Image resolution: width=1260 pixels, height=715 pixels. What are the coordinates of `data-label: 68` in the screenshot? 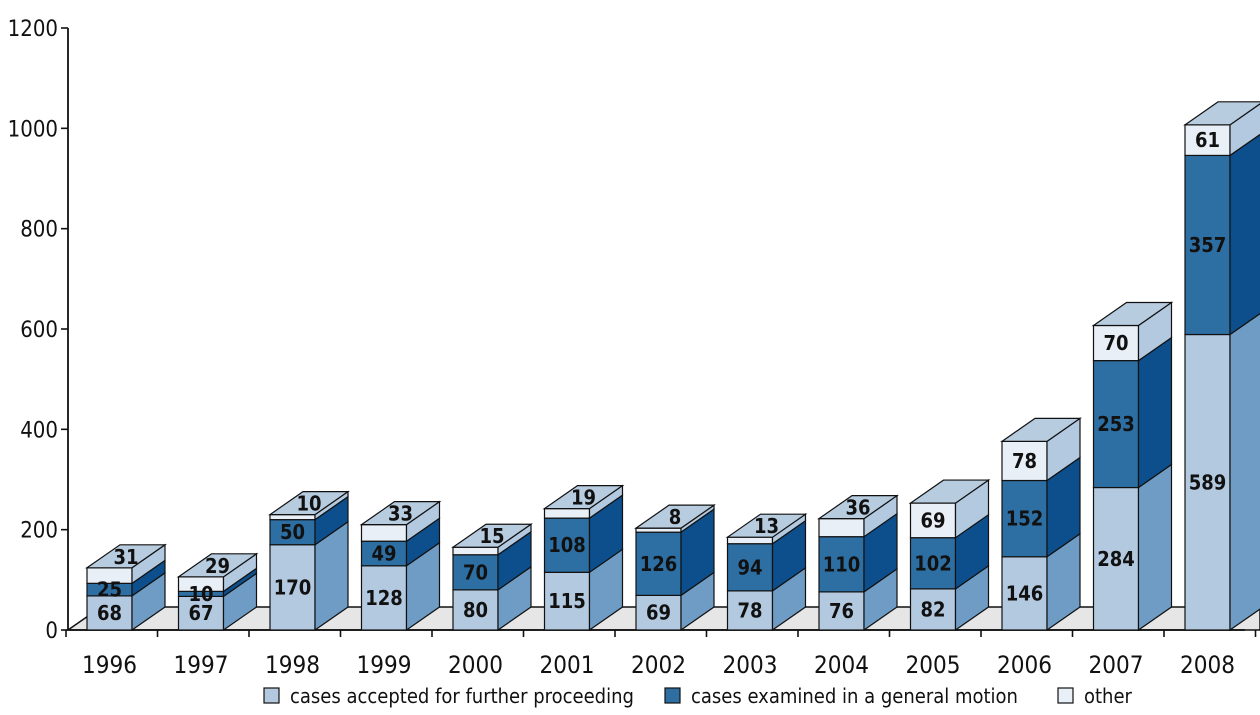 It's located at (109, 613).